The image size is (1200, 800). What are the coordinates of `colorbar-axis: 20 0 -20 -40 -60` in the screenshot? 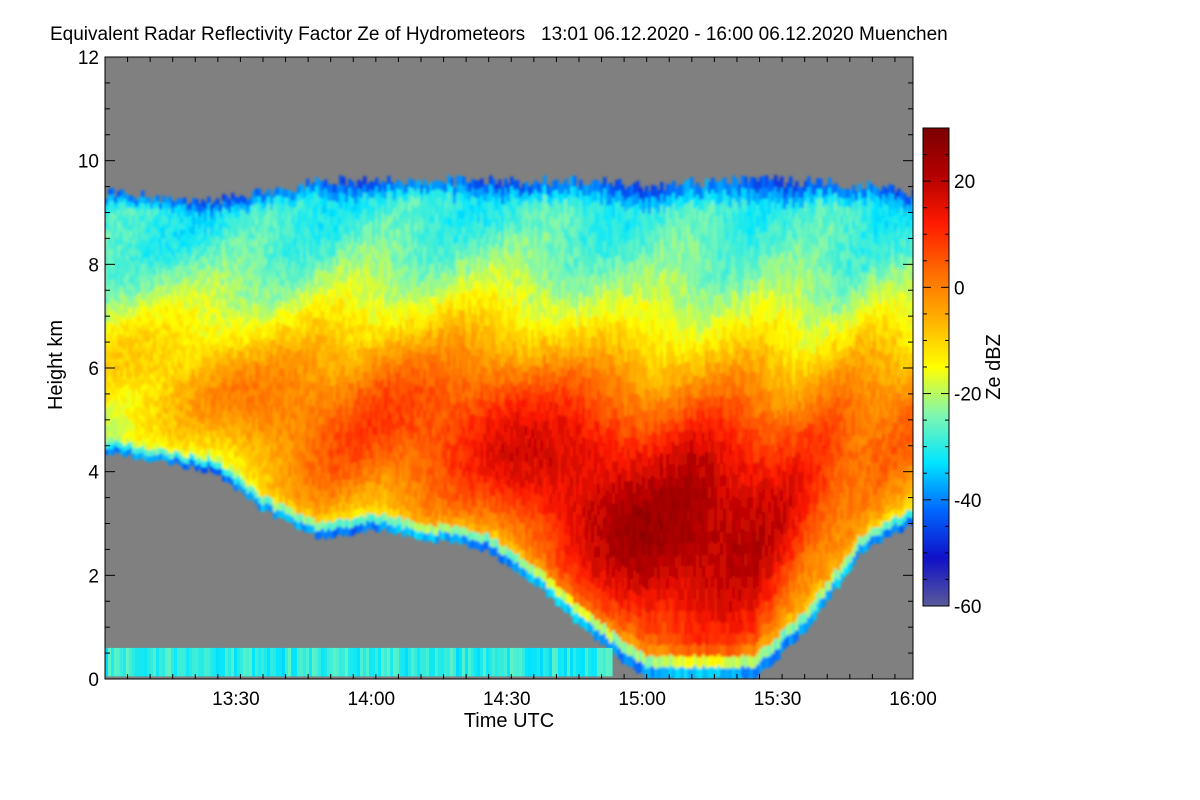 It's located at (952, 372).